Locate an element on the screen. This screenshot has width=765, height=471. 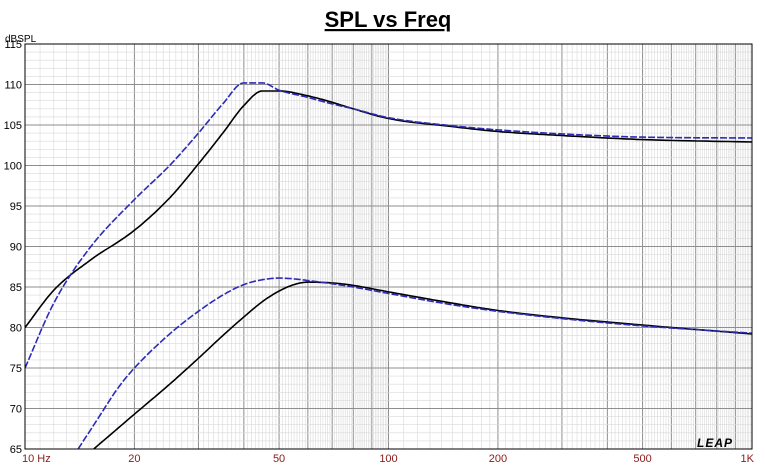
y-tick-label: 90 is located at coordinates (16, 248).